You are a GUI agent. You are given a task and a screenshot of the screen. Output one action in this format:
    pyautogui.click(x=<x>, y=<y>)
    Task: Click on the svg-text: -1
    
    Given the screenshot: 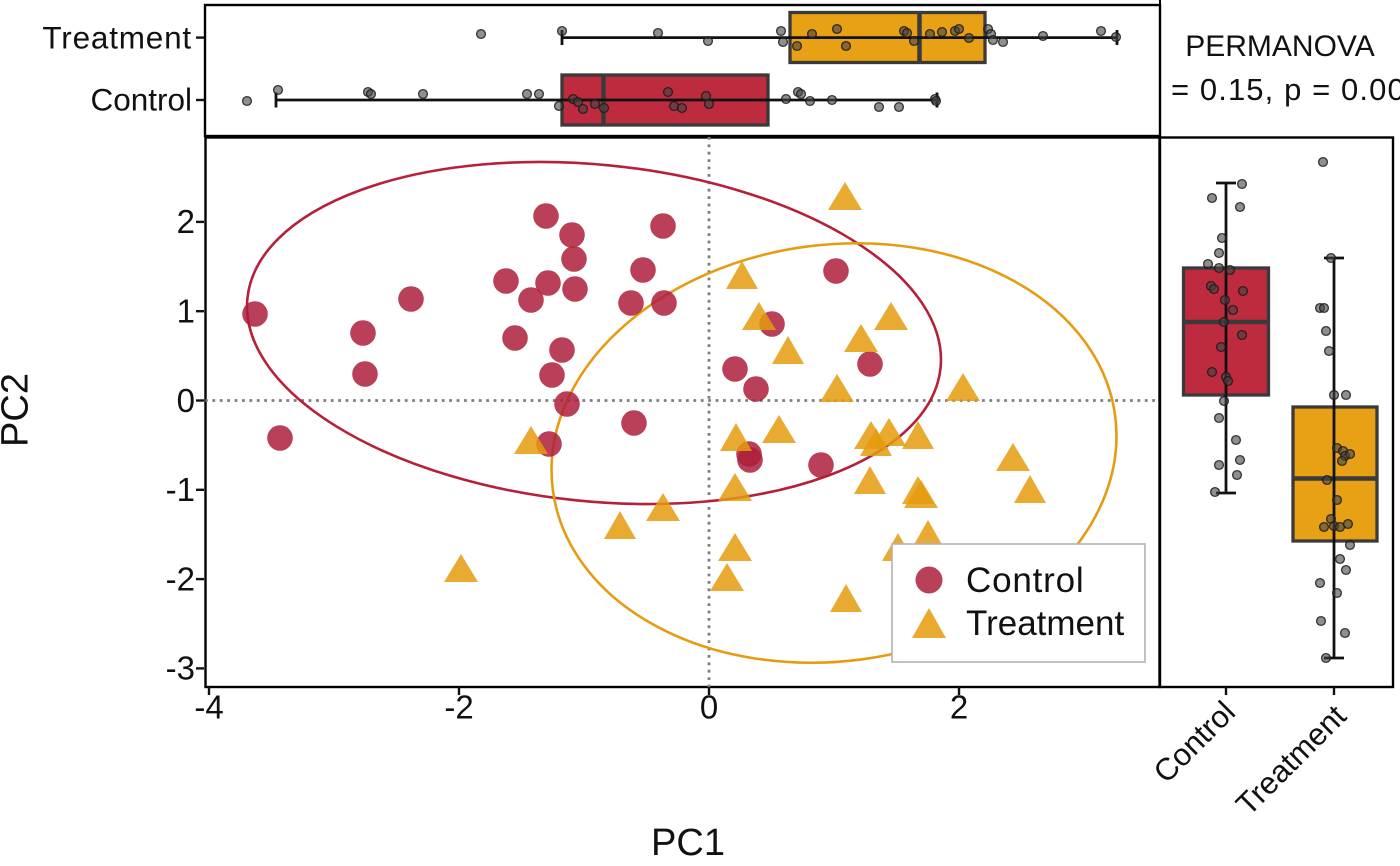 What is the action you would take?
    pyautogui.click(x=180, y=489)
    